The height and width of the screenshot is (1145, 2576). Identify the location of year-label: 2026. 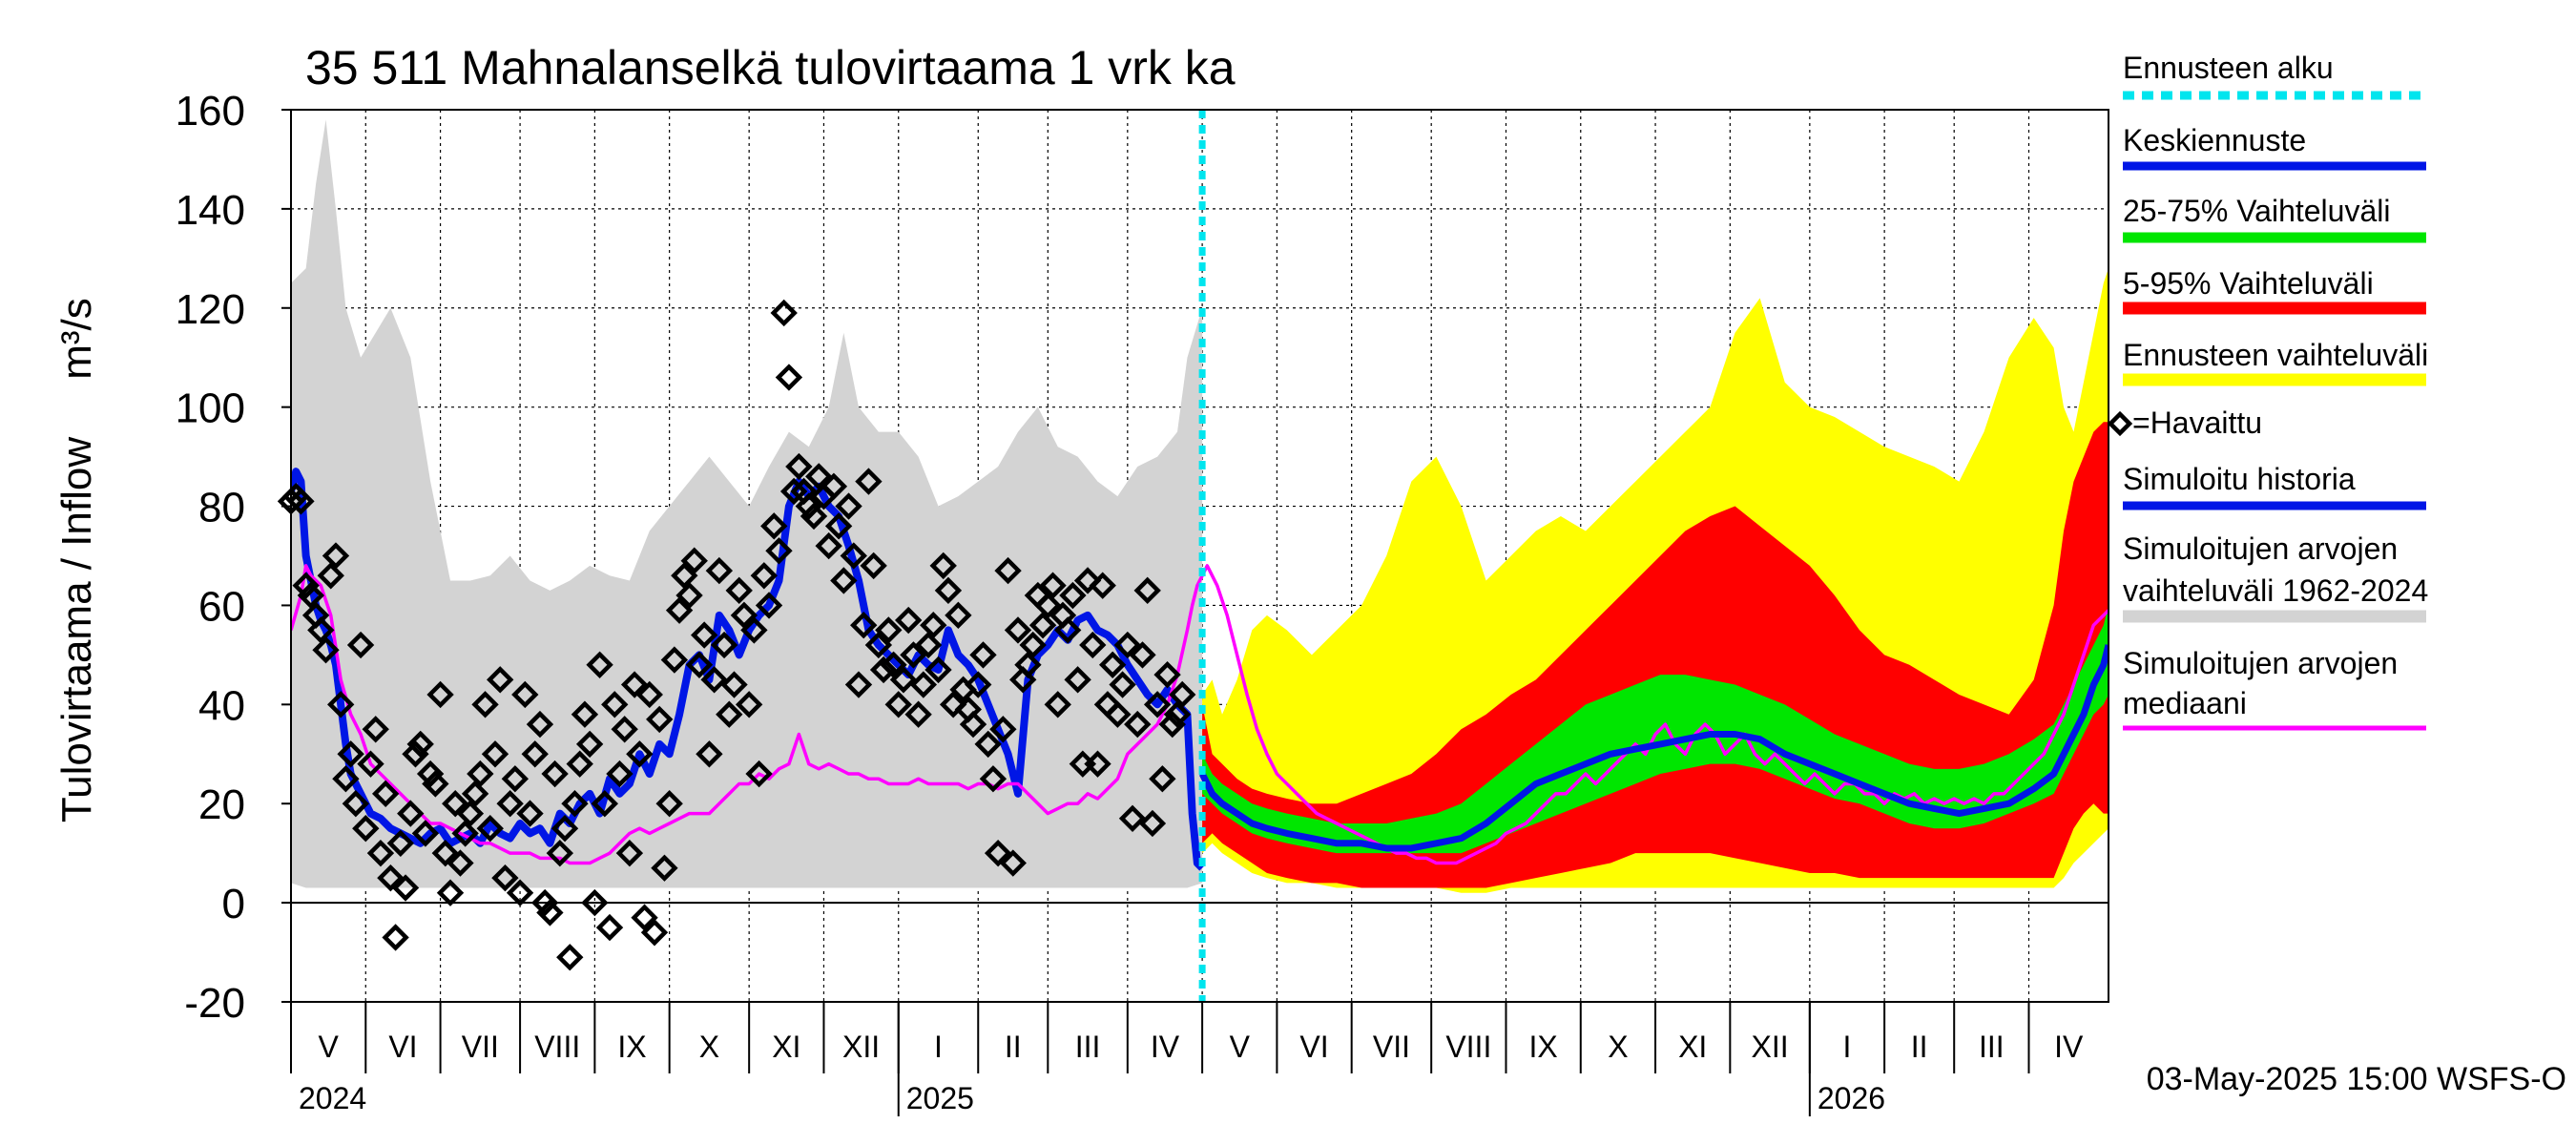
(1851, 1098).